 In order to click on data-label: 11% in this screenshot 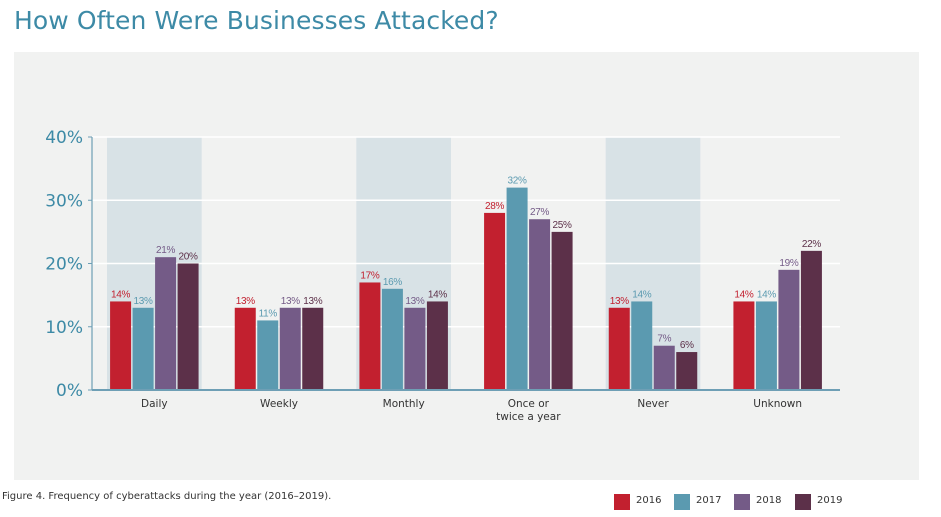, I will do `click(268, 313)`.